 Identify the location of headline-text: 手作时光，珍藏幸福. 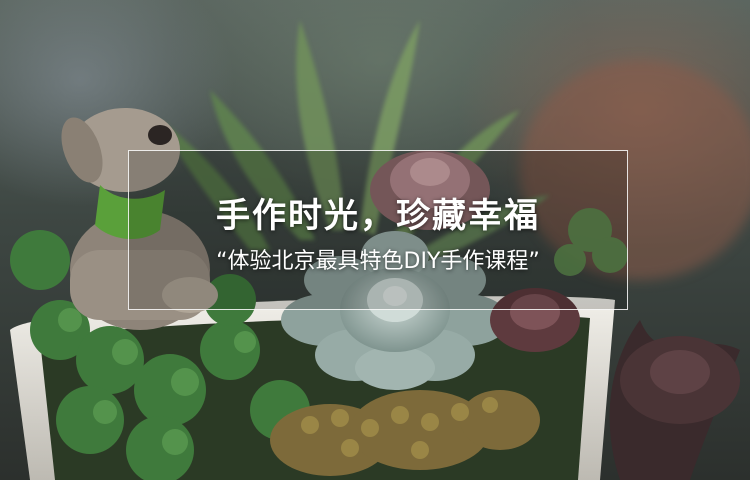
(378, 216).